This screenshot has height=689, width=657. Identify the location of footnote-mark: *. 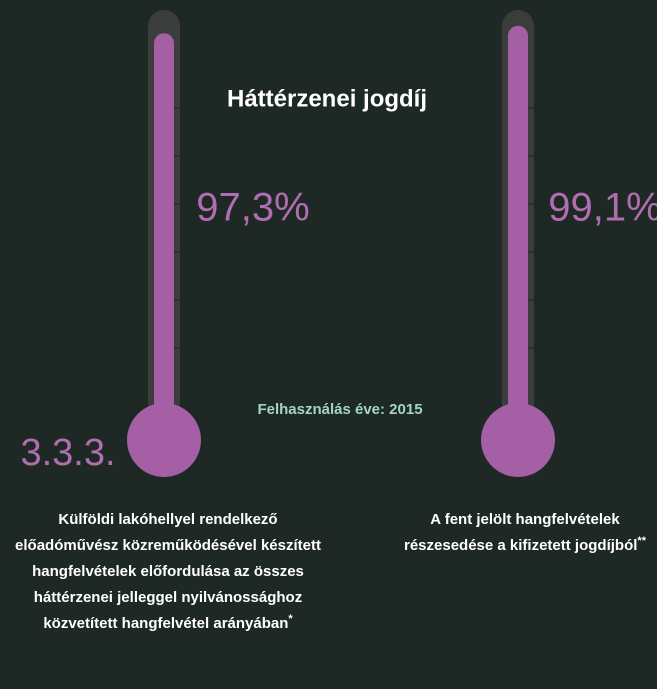
(290, 619).